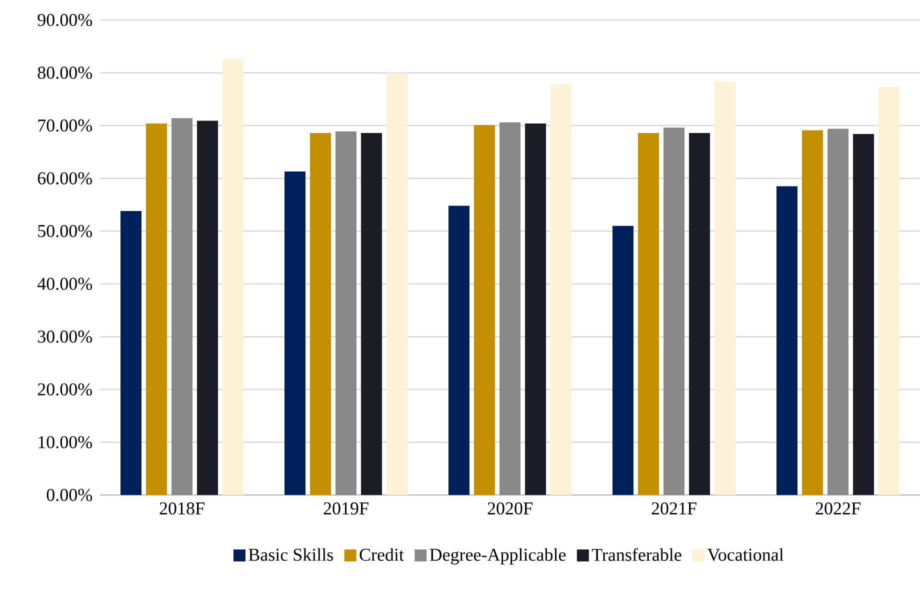  What do you see at coordinates (510, 508) in the screenshot?
I see `x-tick-label: 2020F` at bounding box center [510, 508].